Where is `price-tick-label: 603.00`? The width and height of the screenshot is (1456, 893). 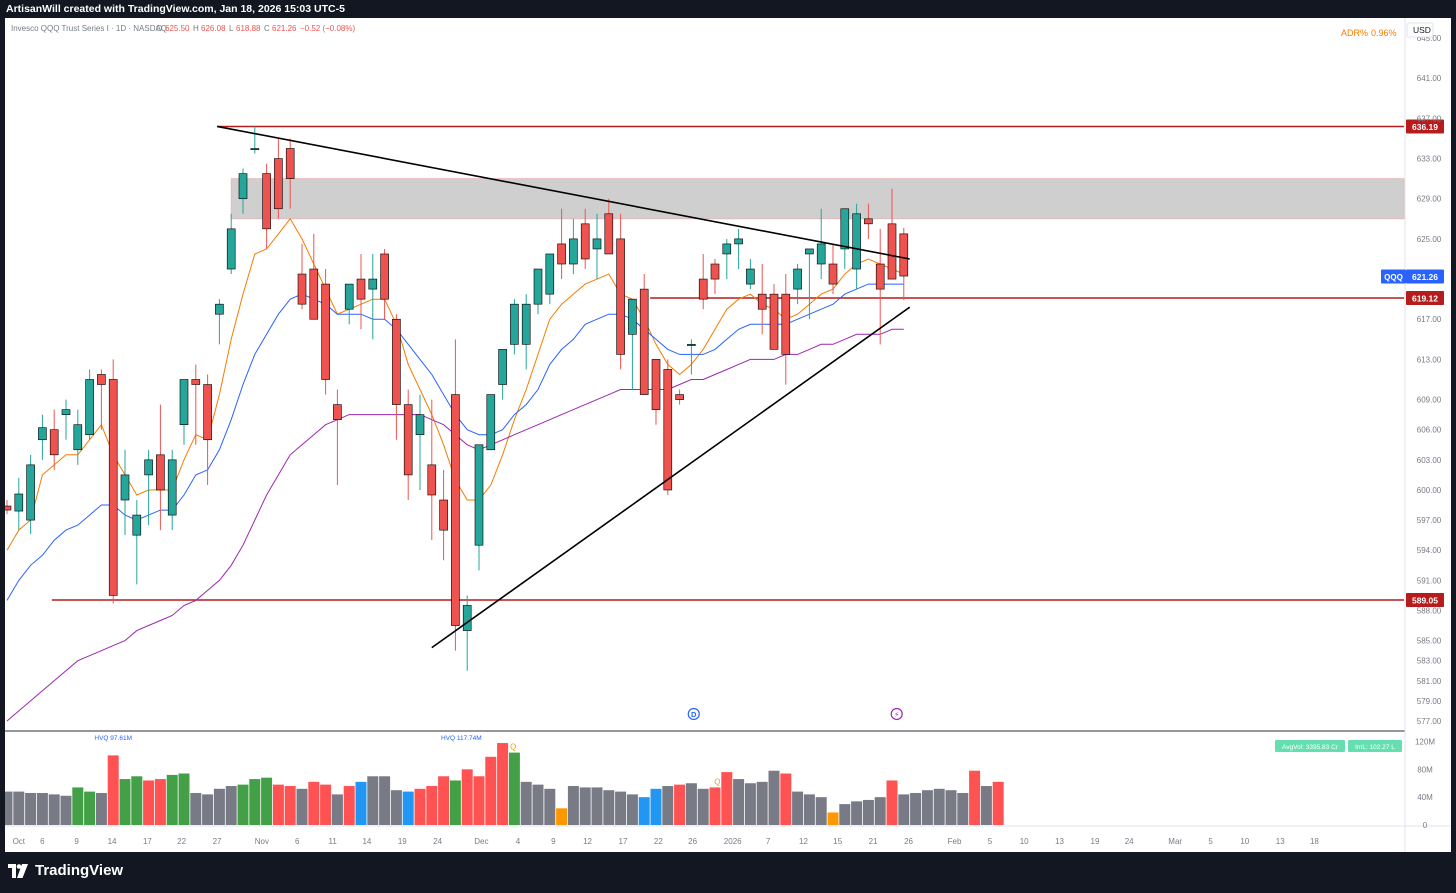 price-tick-label: 603.00 is located at coordinates (1429, 460).